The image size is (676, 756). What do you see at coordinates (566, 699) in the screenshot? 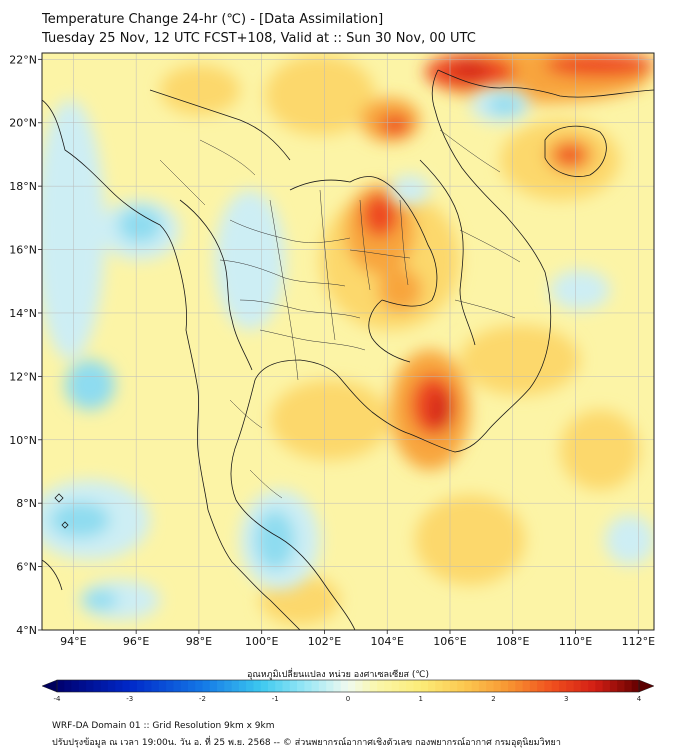
I see `colorbar-tick-label: 3` at bounding box center [566, 699].